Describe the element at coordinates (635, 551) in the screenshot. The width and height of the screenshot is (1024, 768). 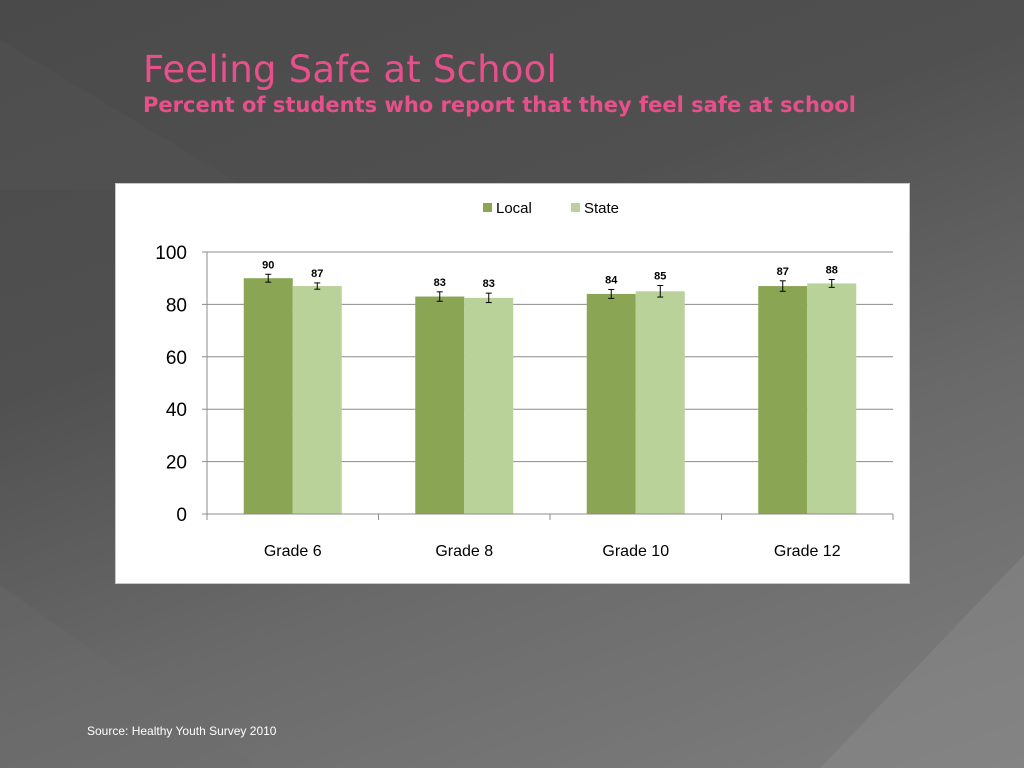
I see `x-tick-label: Grade 10` at that location.